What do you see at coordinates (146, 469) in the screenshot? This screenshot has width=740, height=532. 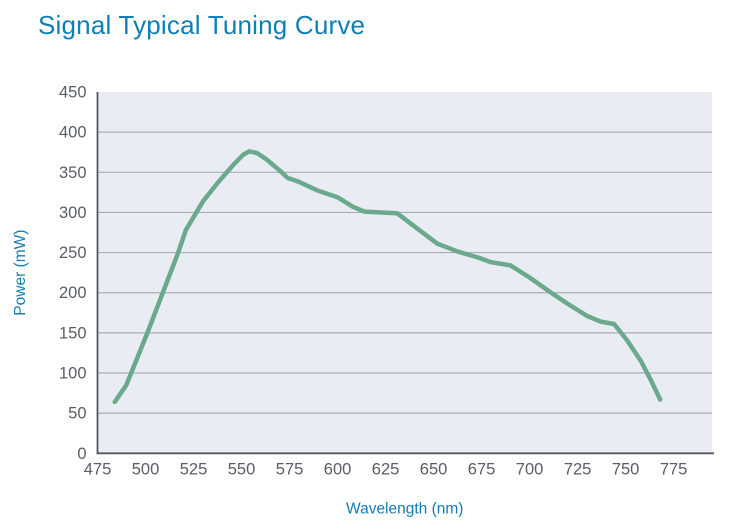 I see `x-tick-label: 500` at bounding box center [146, 469].